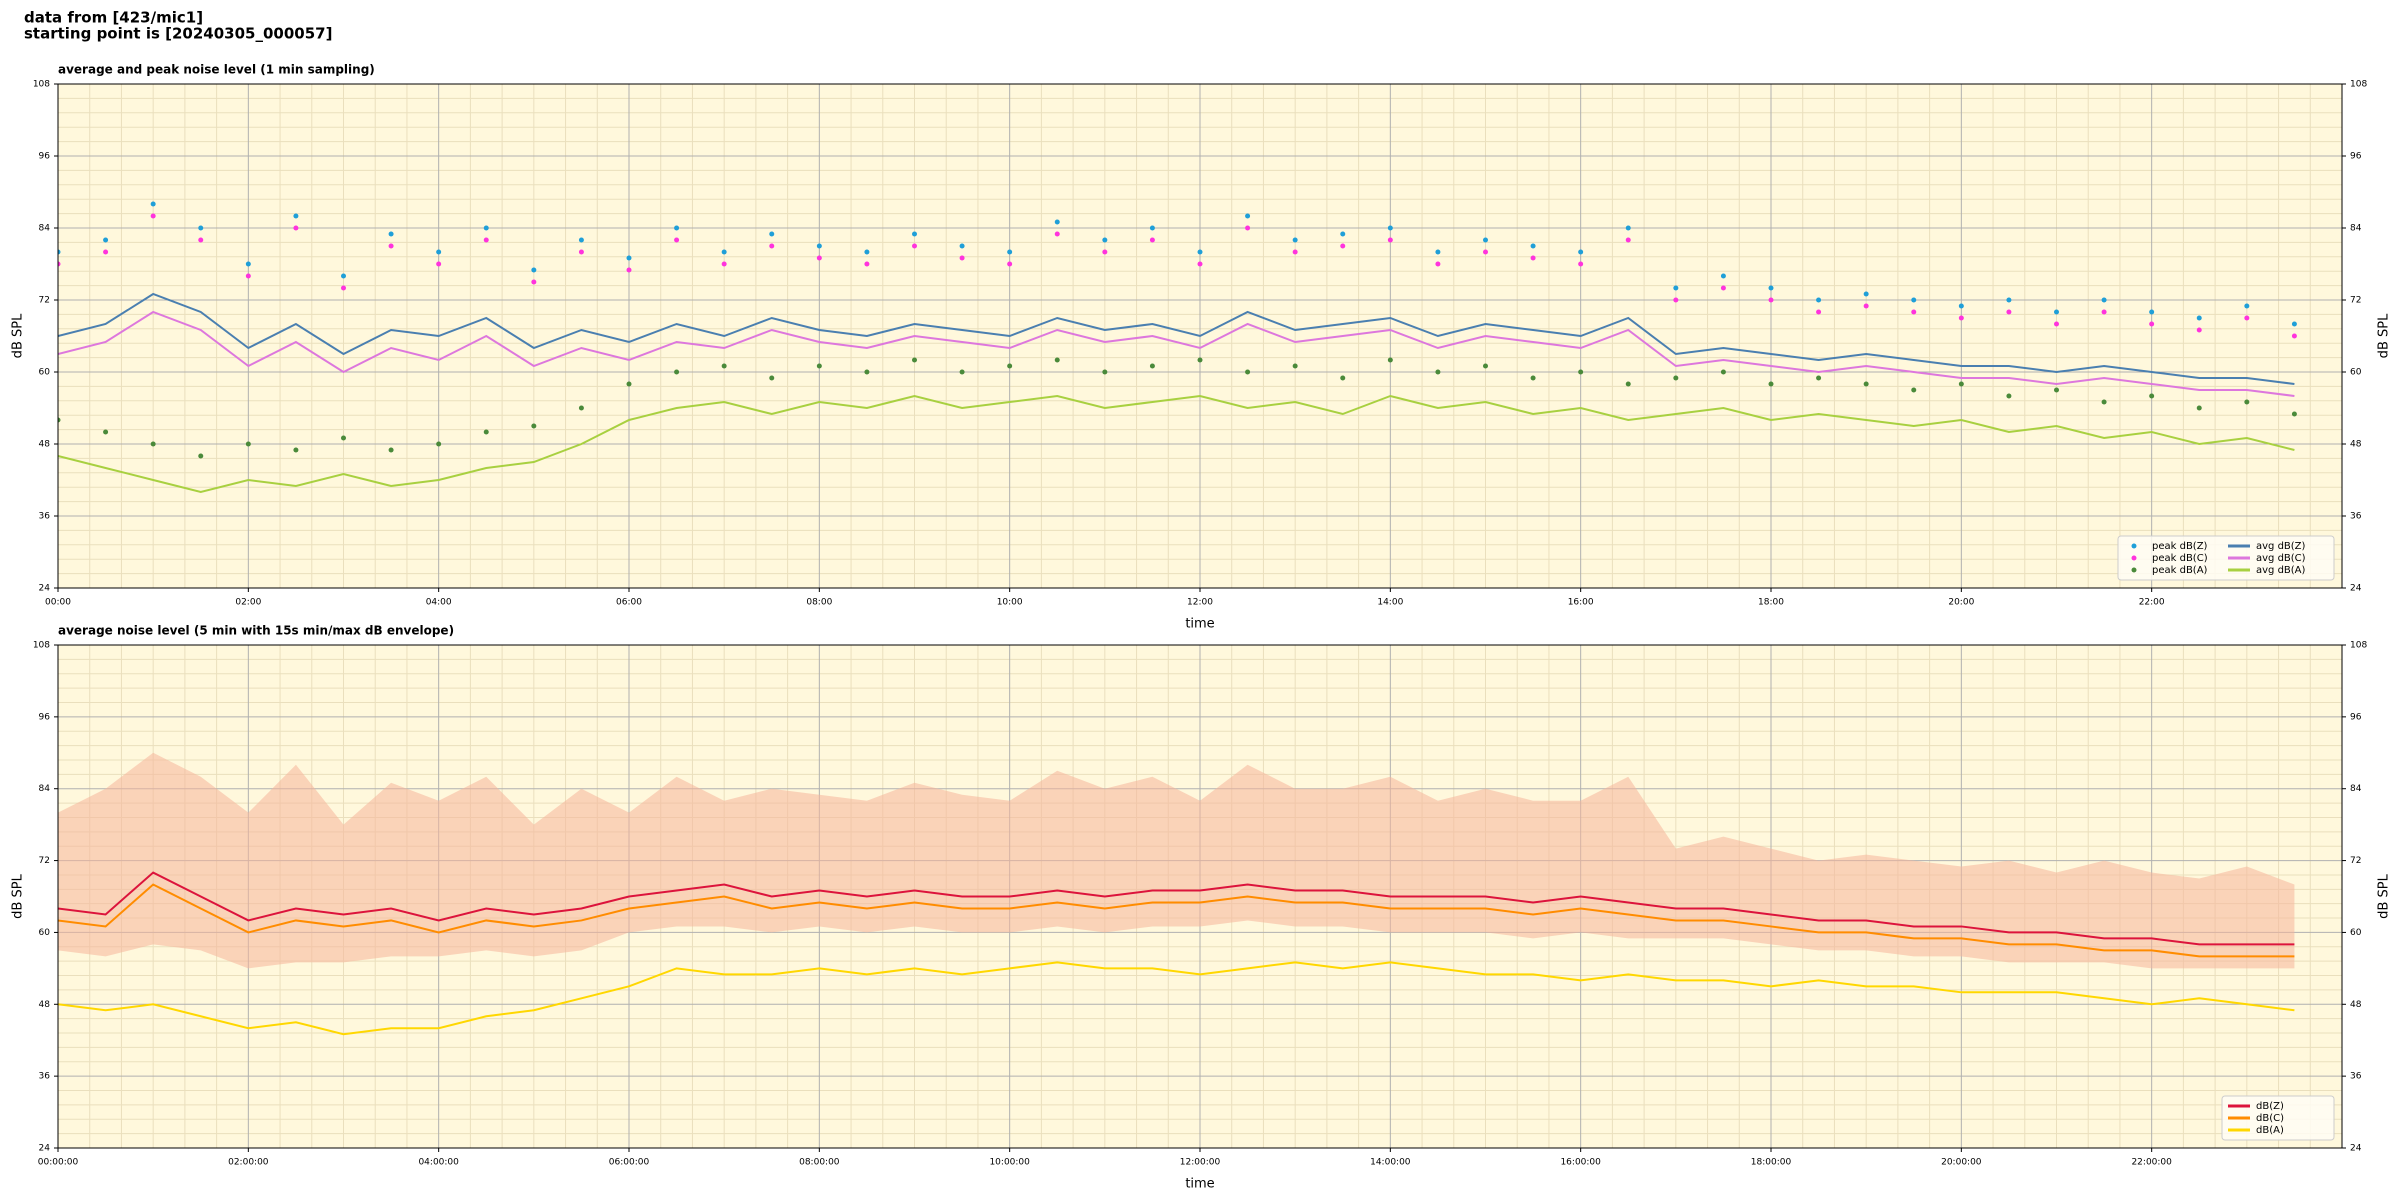  Describe the element at coordinates (2281, 570) in the screenshot. I see `legend-label: avg dB(A)` at that location.